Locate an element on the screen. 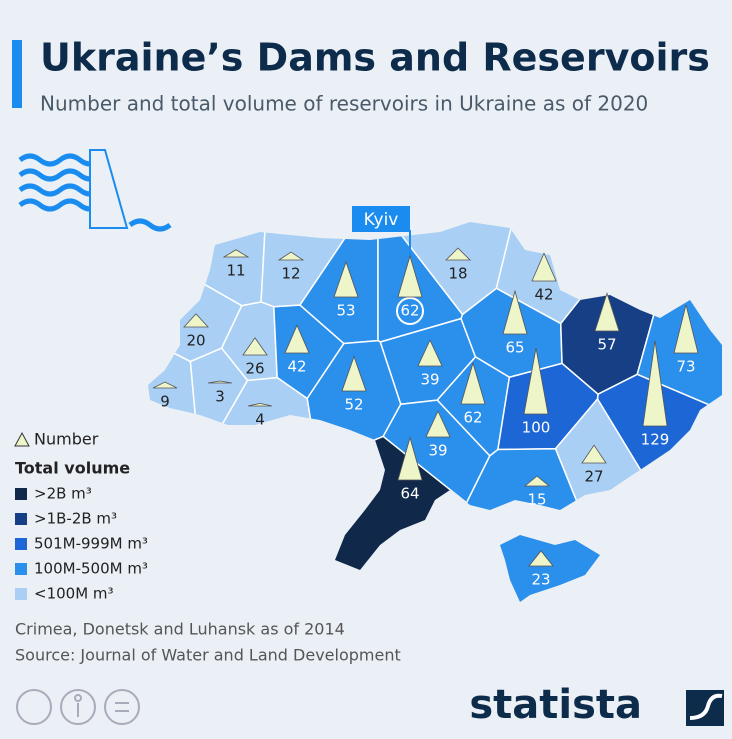 The width and height of the screenshot is (732, 739). number-label: 64 is located at coordinates (409, 494).